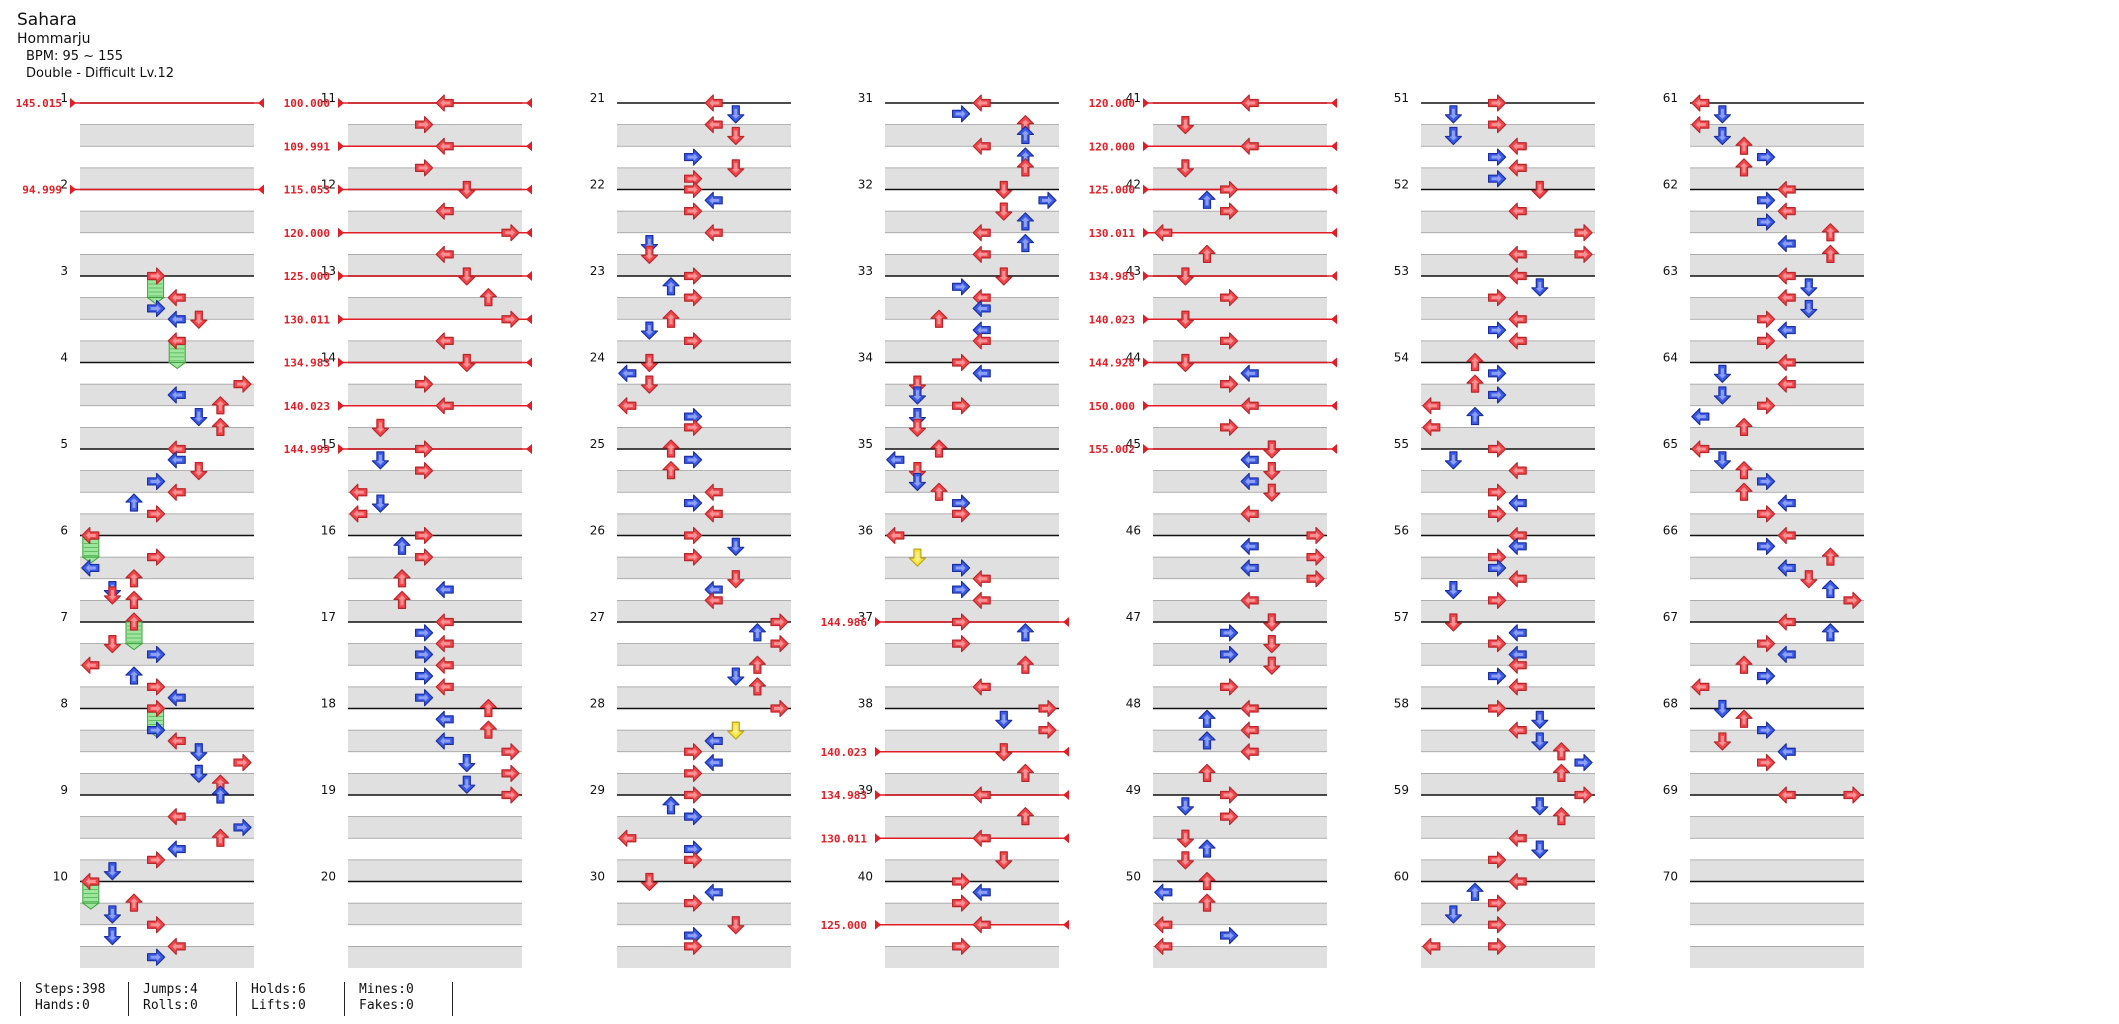  Describe the element at coordinates (917, 557) in the screenshot. I see `yellow-down-arrow` at that location.